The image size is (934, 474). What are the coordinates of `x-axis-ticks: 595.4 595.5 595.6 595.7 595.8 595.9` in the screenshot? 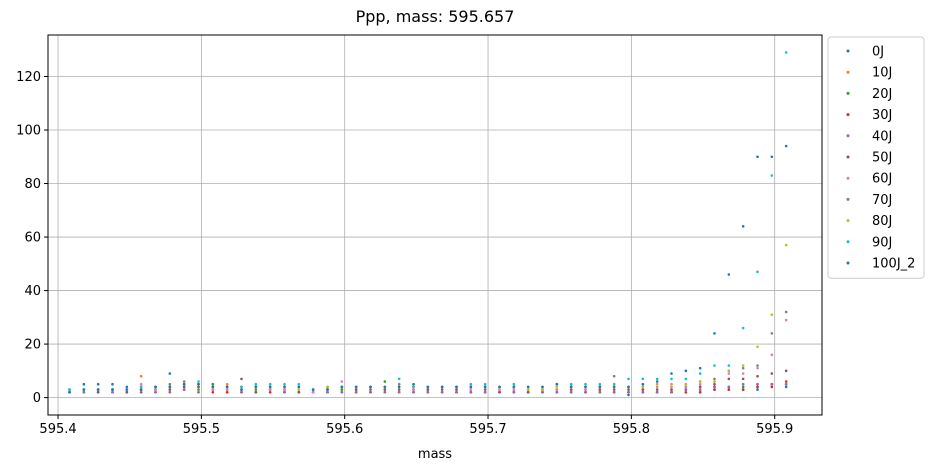 It's located at (416, 426).